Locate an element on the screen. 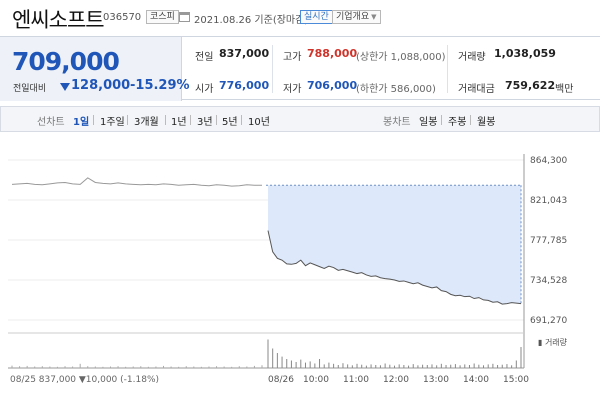  current-price-box: 709,000 전일대비 128,000 -15.29% is located at coordinates (95, 69).